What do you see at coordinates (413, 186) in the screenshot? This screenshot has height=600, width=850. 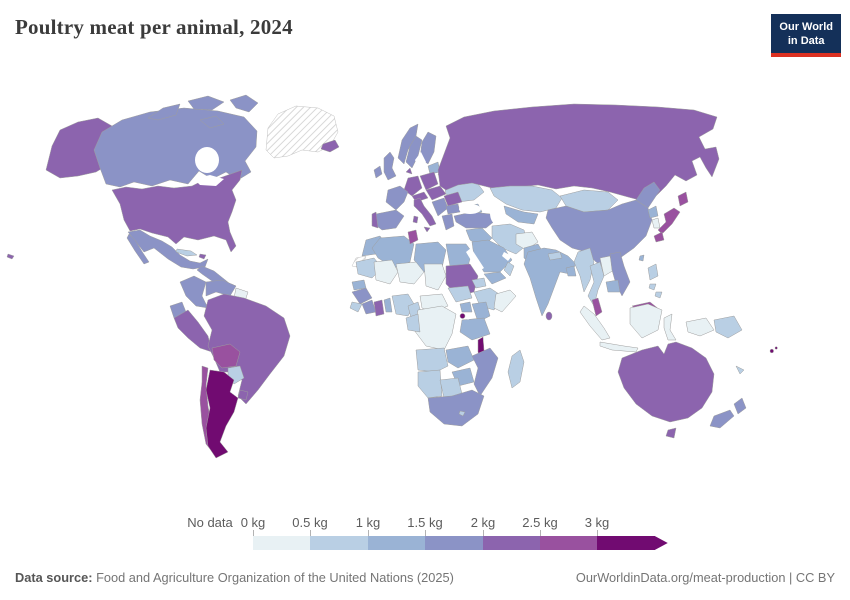 I see `region-germany` at bounding box center [413, 186].